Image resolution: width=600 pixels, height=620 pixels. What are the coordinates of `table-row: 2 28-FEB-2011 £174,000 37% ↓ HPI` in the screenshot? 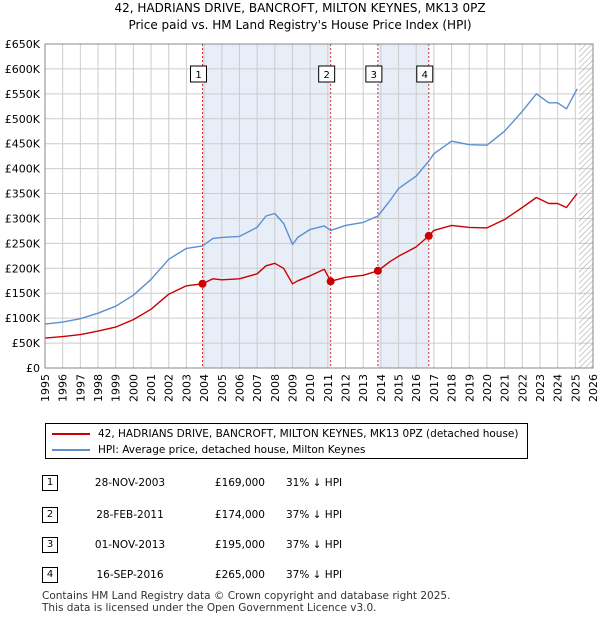 It's located at (300, 517).